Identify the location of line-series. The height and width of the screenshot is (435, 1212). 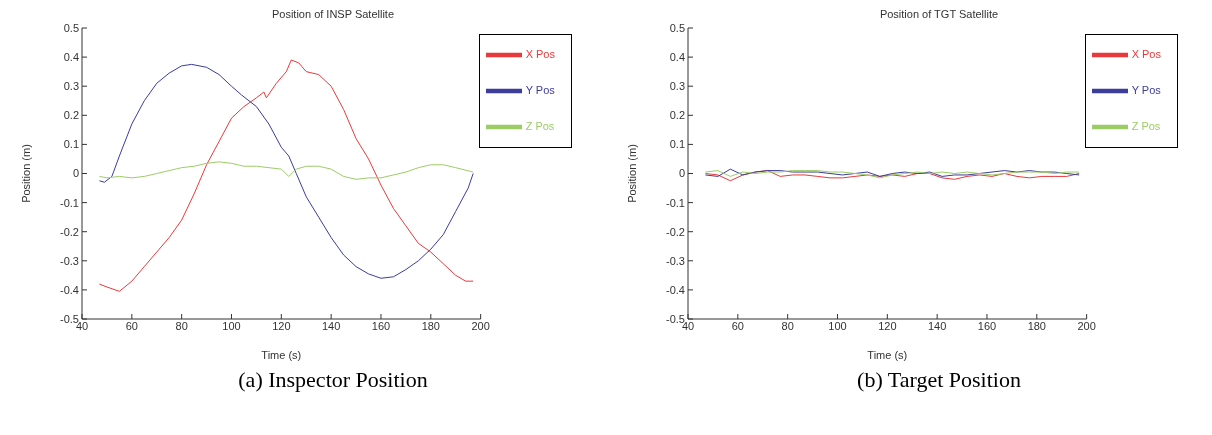
(286, 170).